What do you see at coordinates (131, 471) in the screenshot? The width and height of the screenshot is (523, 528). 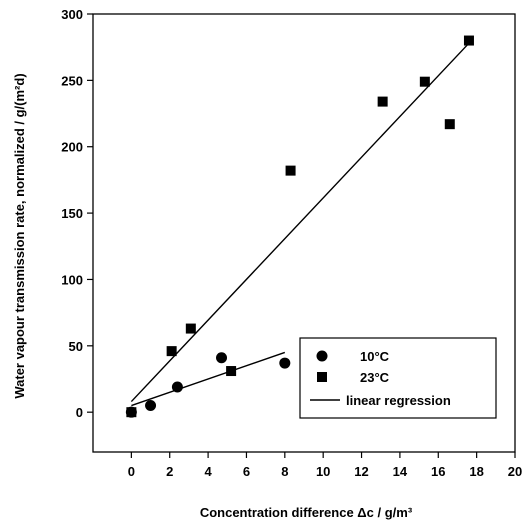 I see `x-tick-label: 0` at bounding box center [131, 471].